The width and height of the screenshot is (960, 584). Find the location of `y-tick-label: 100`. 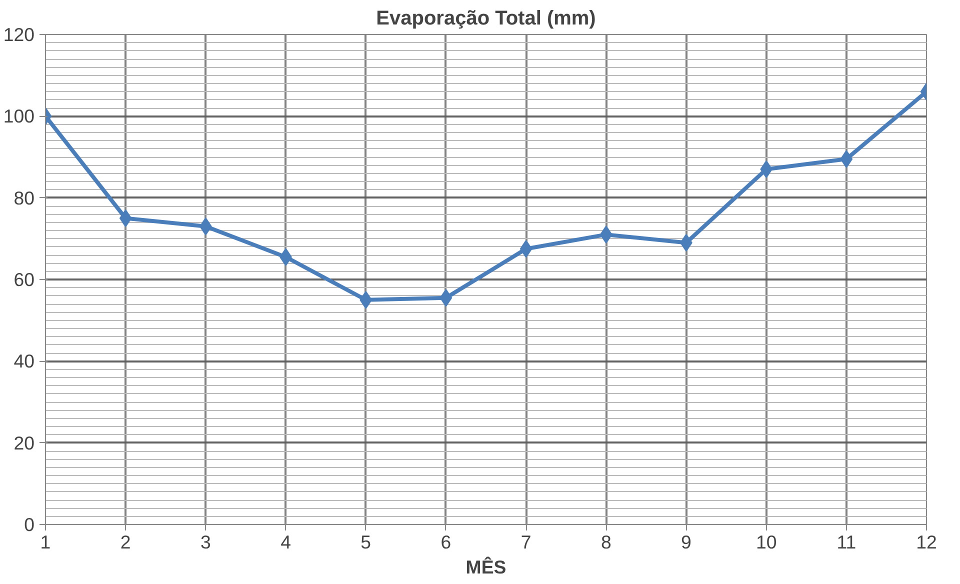

y-tick-label: 100 is located at coordinates (19, 116).